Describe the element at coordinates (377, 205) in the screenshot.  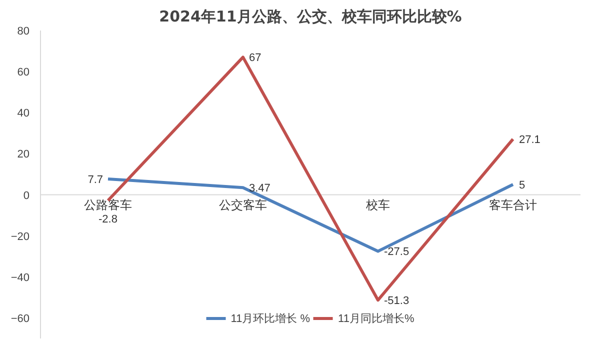
I see `x-tick-label: 校车` at that location.